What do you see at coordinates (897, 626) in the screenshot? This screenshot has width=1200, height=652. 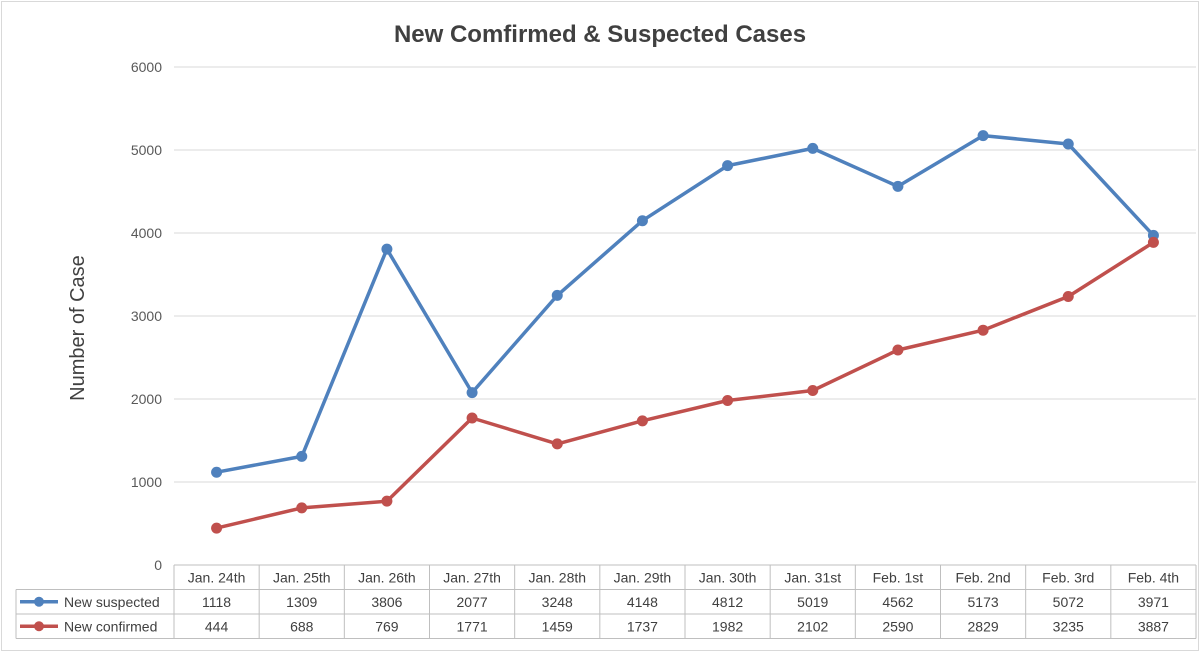 I see `data-label: 2590` at bounding box center [897, 626].